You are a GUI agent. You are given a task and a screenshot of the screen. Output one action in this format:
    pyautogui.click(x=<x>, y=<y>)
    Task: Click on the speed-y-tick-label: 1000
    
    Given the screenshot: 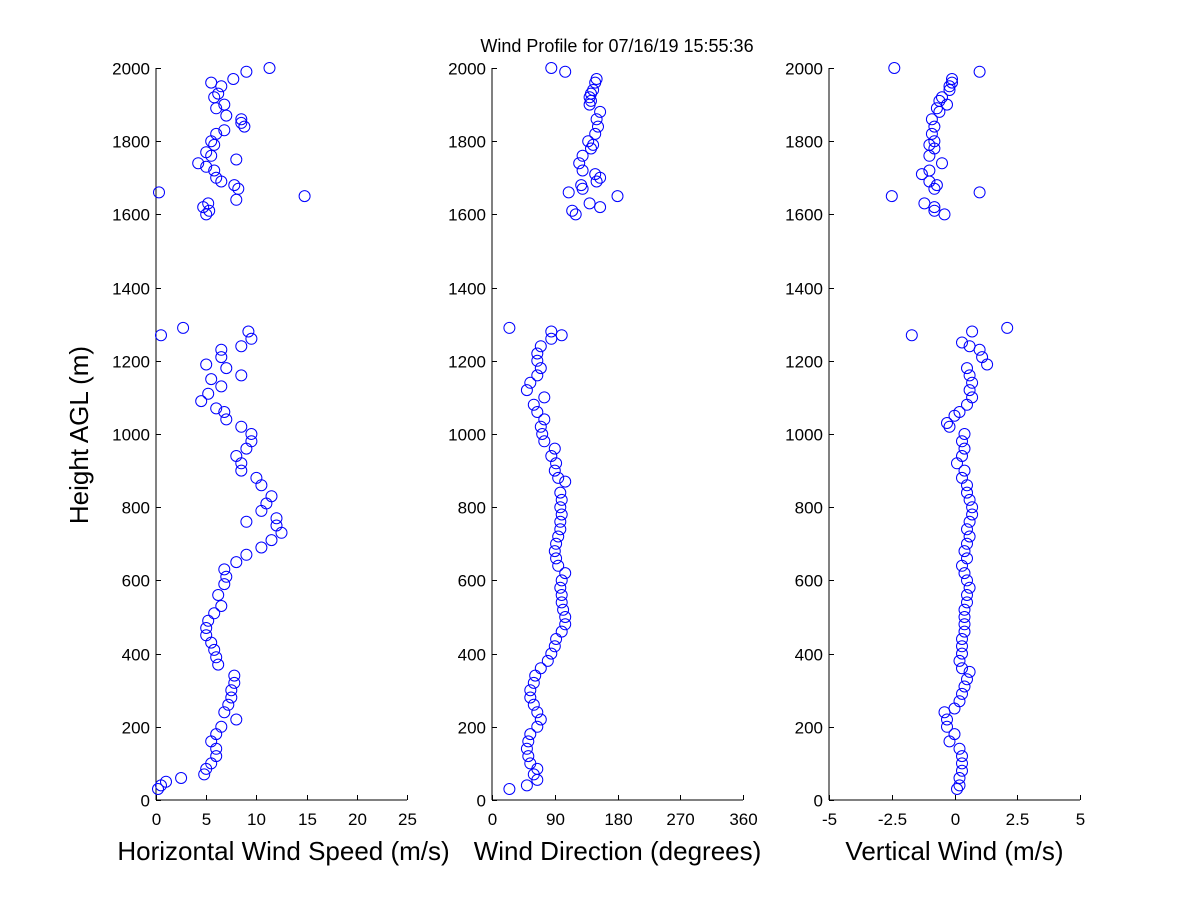 What is the action you would take?
    pyautogui.click(x=131, y=435)
    